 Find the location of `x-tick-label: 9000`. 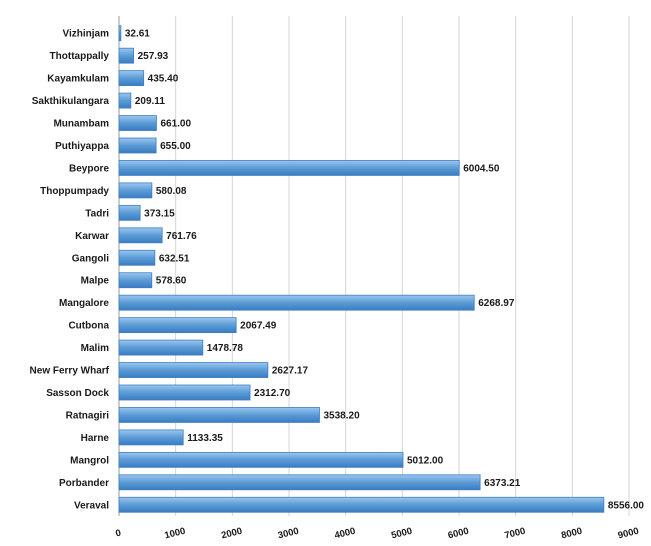

x-tick-label: 9000 is located at coordinates (628, 534).